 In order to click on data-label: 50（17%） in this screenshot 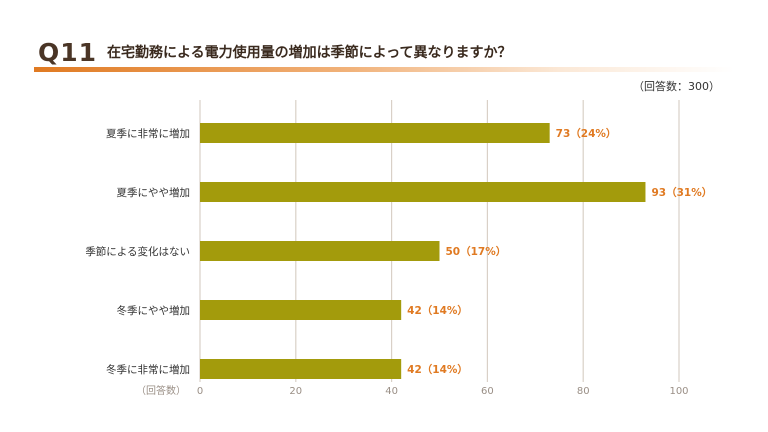, I will do `click(476, 251)`.